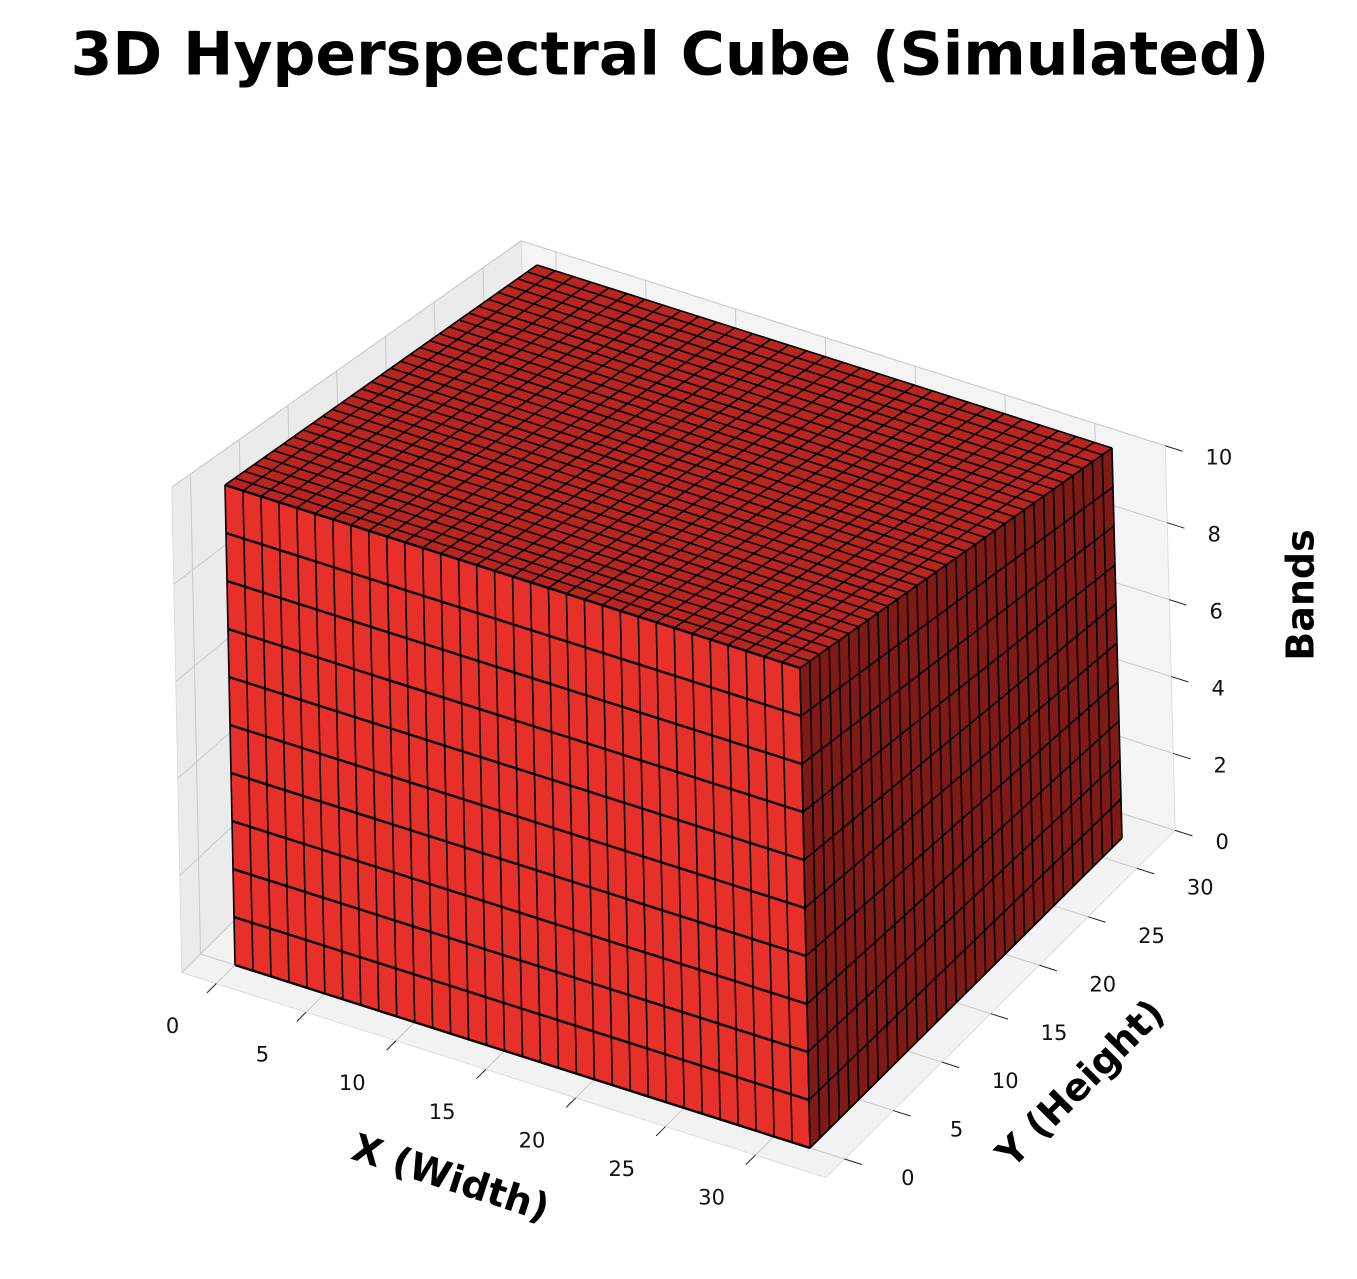  I want to click on y-tick-label: 25, so click(1151, 936).